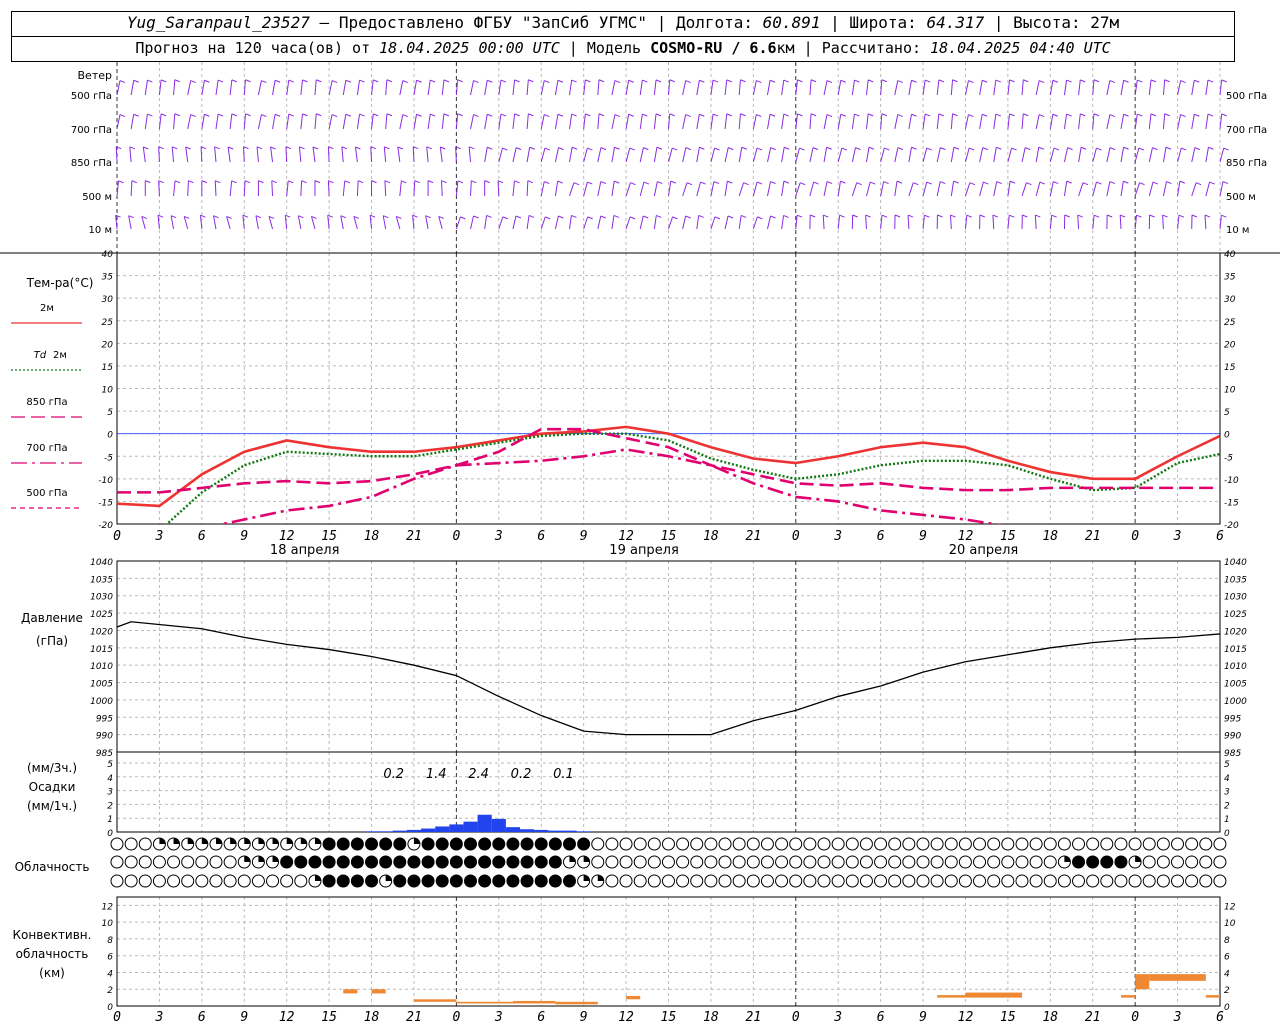  Describe the element at coordinates (159, 1017) in the screenshot. I see `hour-tick-label: 3` at that location.